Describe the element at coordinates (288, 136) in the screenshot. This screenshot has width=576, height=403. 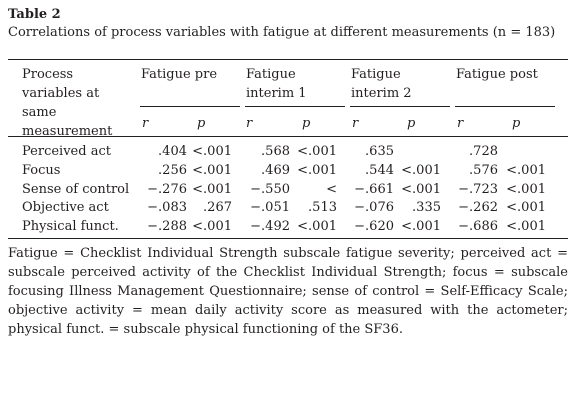
I see `table-header-rule` at that location.